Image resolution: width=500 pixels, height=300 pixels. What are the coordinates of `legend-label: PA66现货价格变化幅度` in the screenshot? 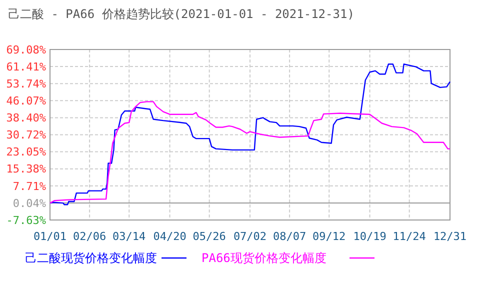 It's located at (264, 258).